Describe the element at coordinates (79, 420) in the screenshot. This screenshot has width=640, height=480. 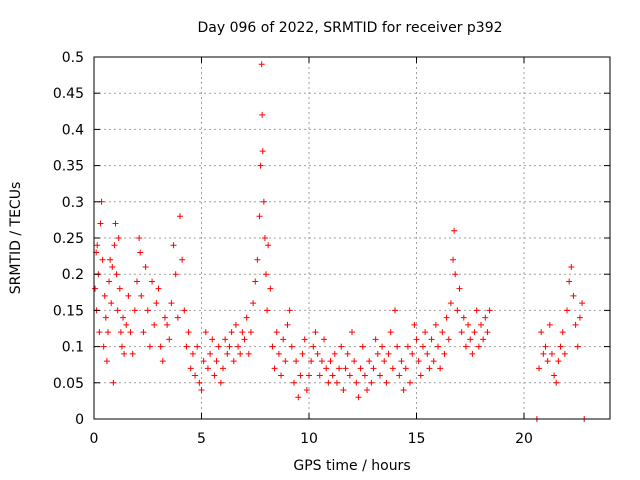
I see `y-tick-label: 0` at that location.